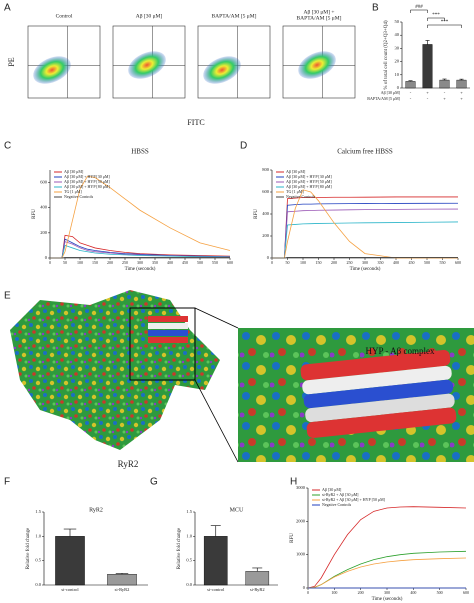 Image resolution: width=474 pixels, height=603 pixels. I want to click on panel-label: F, so click(7, 482).